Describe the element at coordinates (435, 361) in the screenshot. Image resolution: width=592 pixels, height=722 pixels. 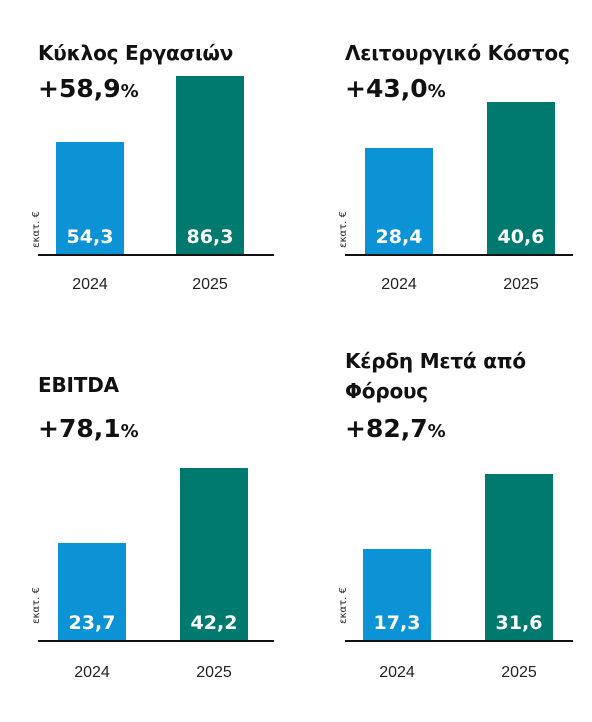
I see `chart-title-line-1: Κέρδη Μετά από` at that location.